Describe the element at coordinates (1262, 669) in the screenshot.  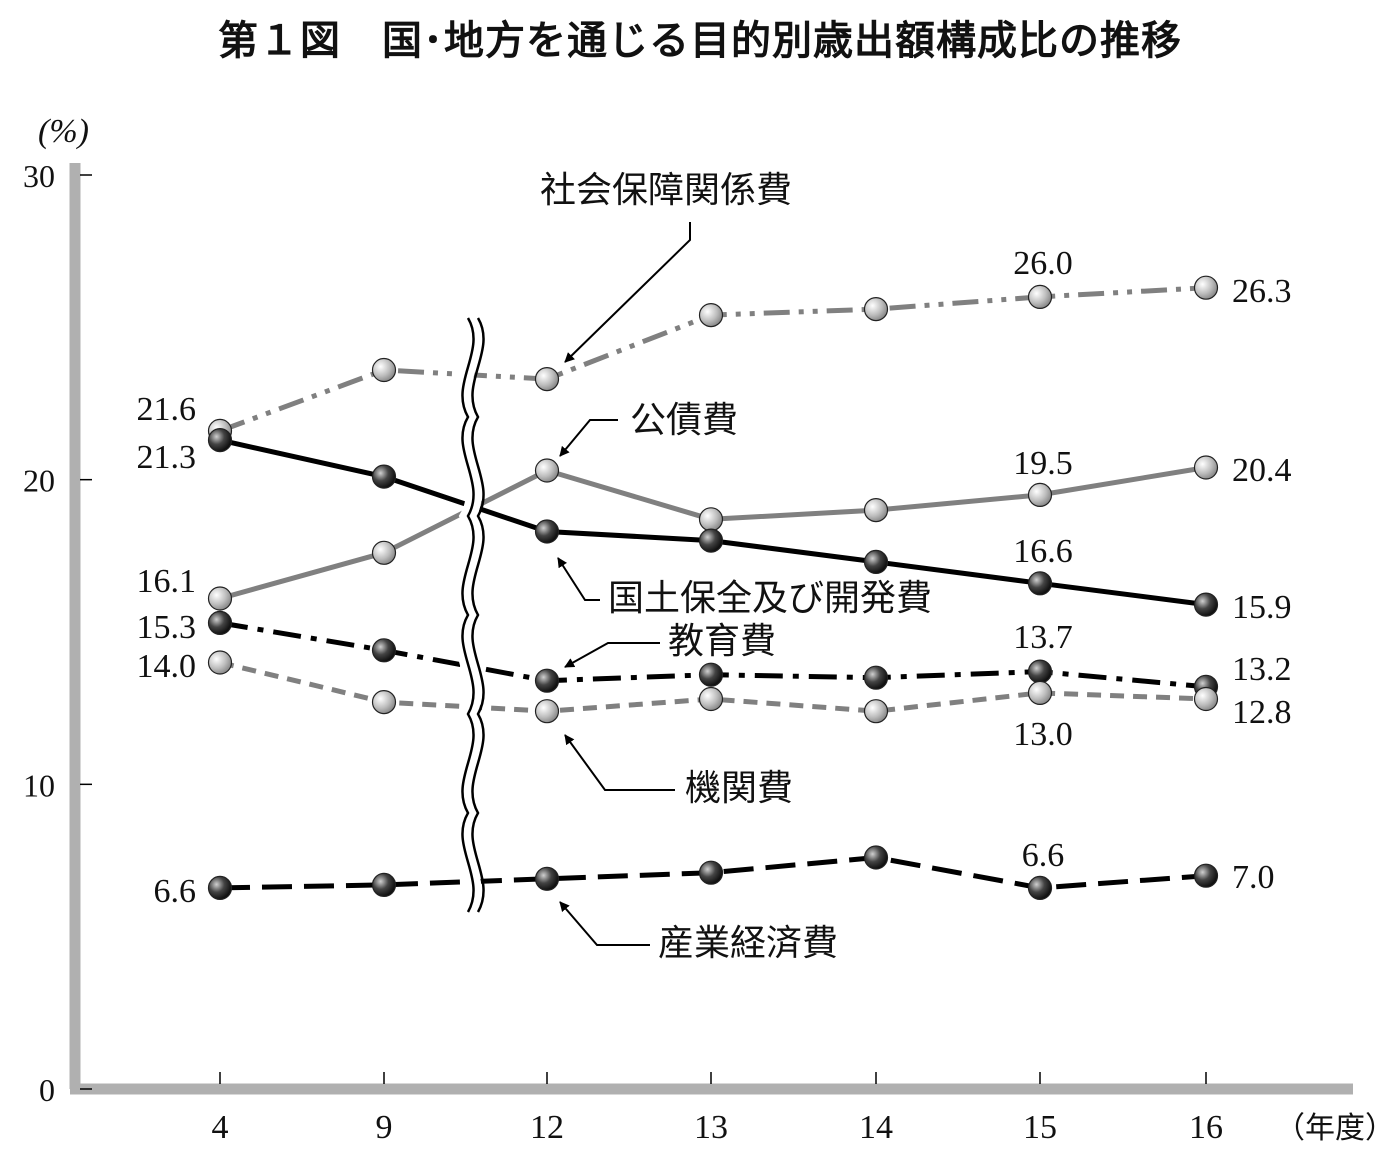
I see `data-label-3-6: 13.2` at that location.